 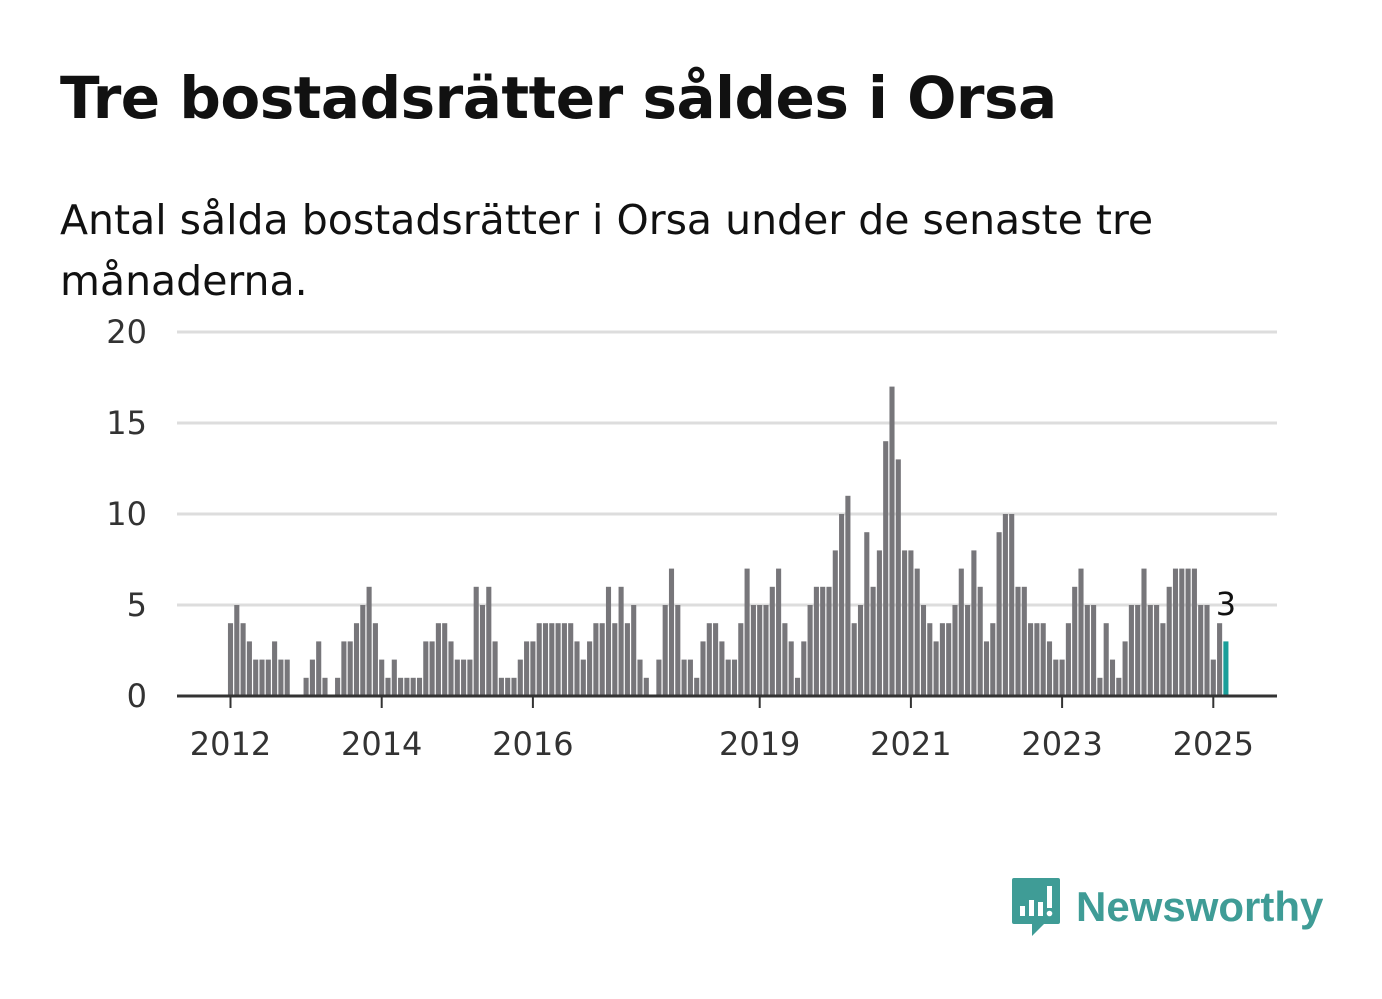 I want to click on y-tick-label: 15, so click(x=126, y=423).